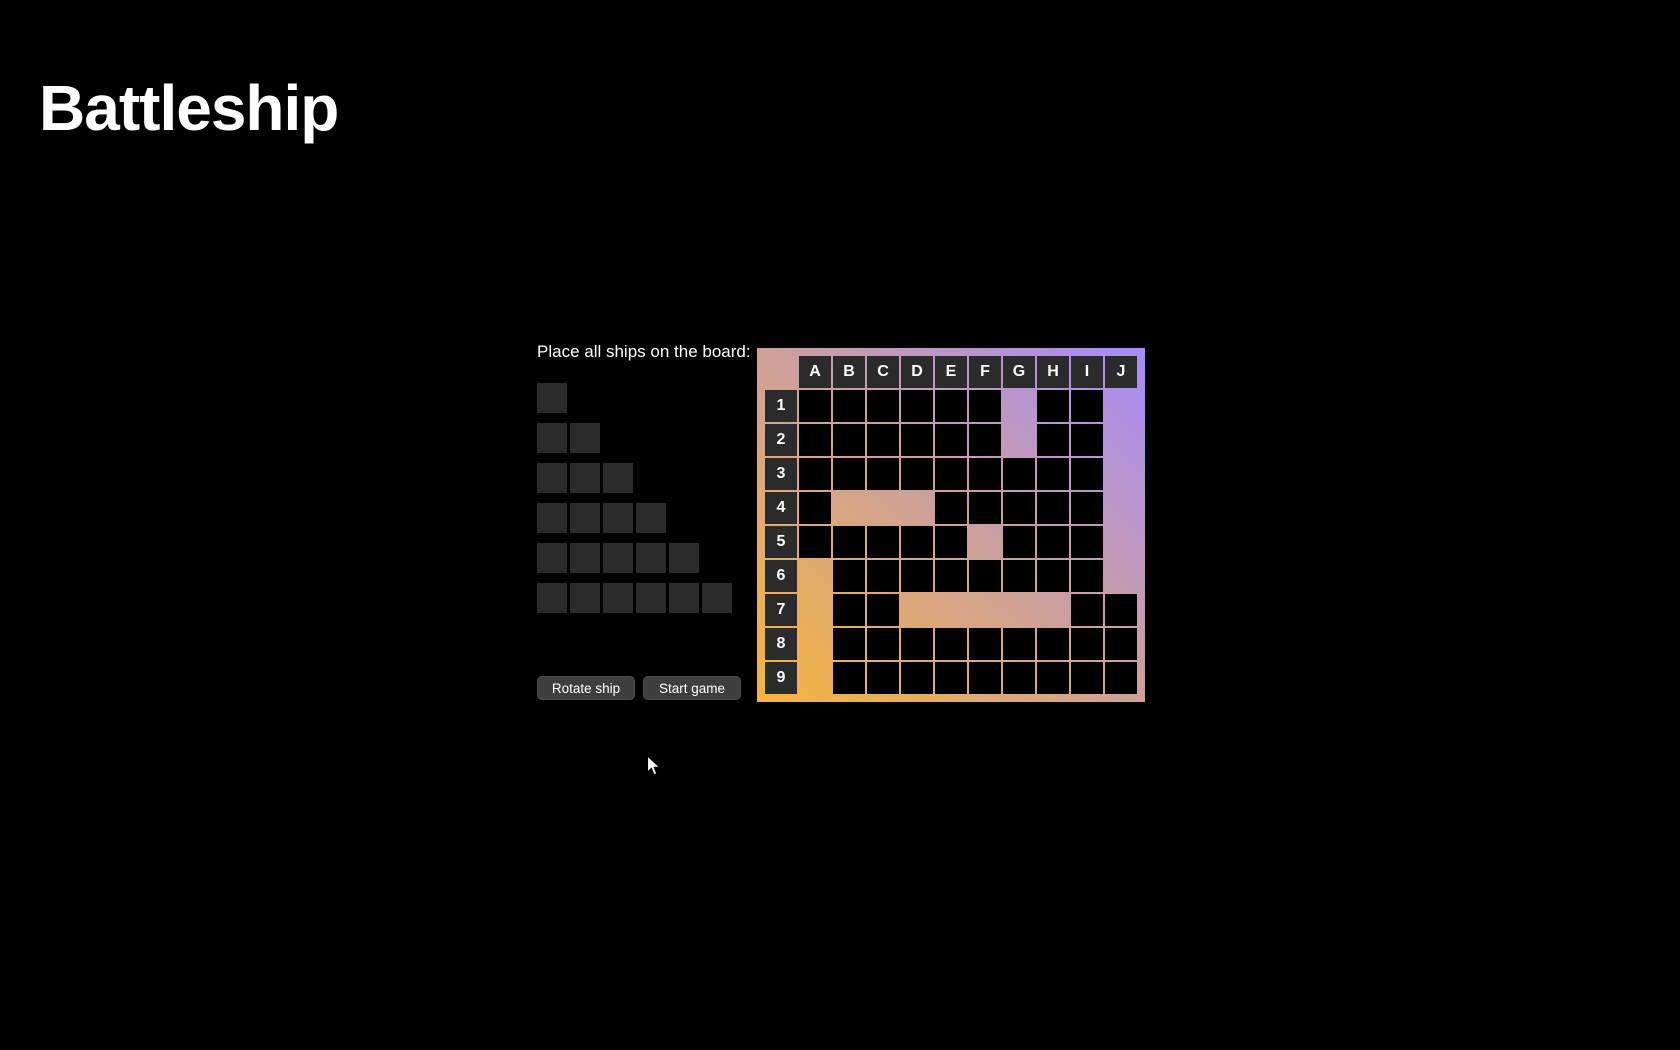 The width and height of the screenshot is (1680, 1050). What do you see at coordinates (1087, 644) in the screenshot?
I see `board-cell-I8` at bounding box center [1087, 644].